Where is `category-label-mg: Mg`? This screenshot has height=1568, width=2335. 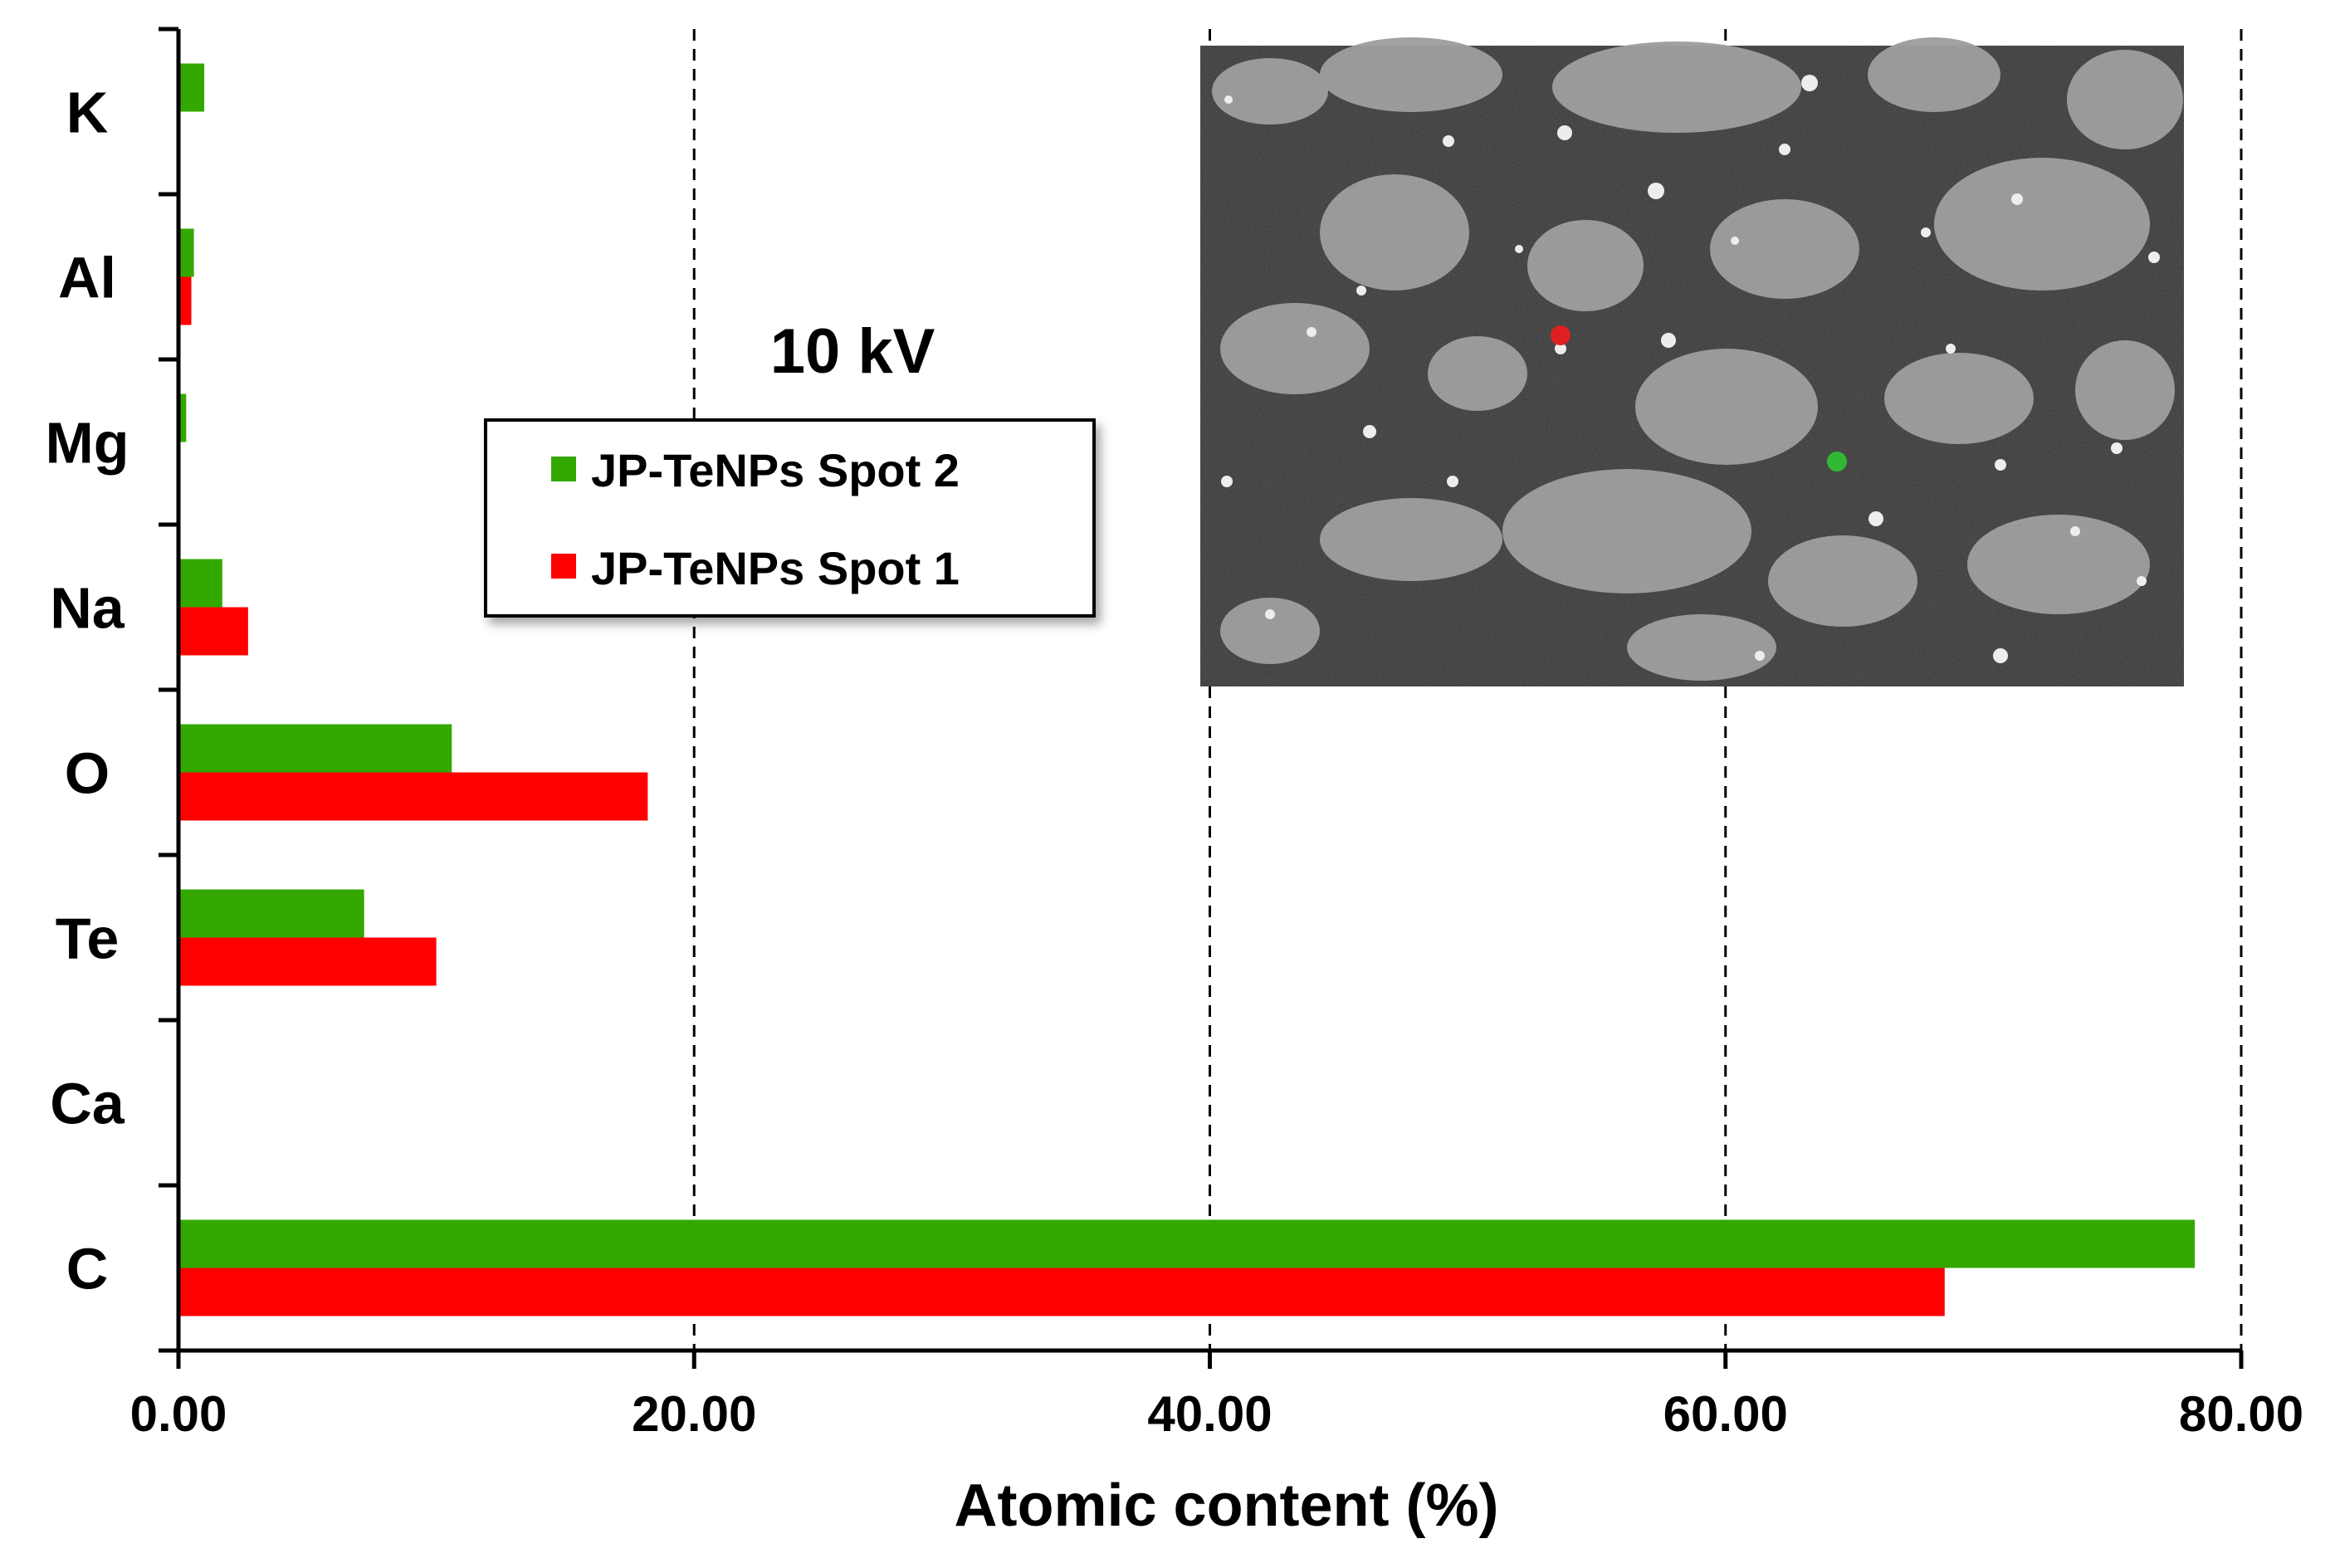
category-label-mg: Mg is located at coordinates (87, 444).